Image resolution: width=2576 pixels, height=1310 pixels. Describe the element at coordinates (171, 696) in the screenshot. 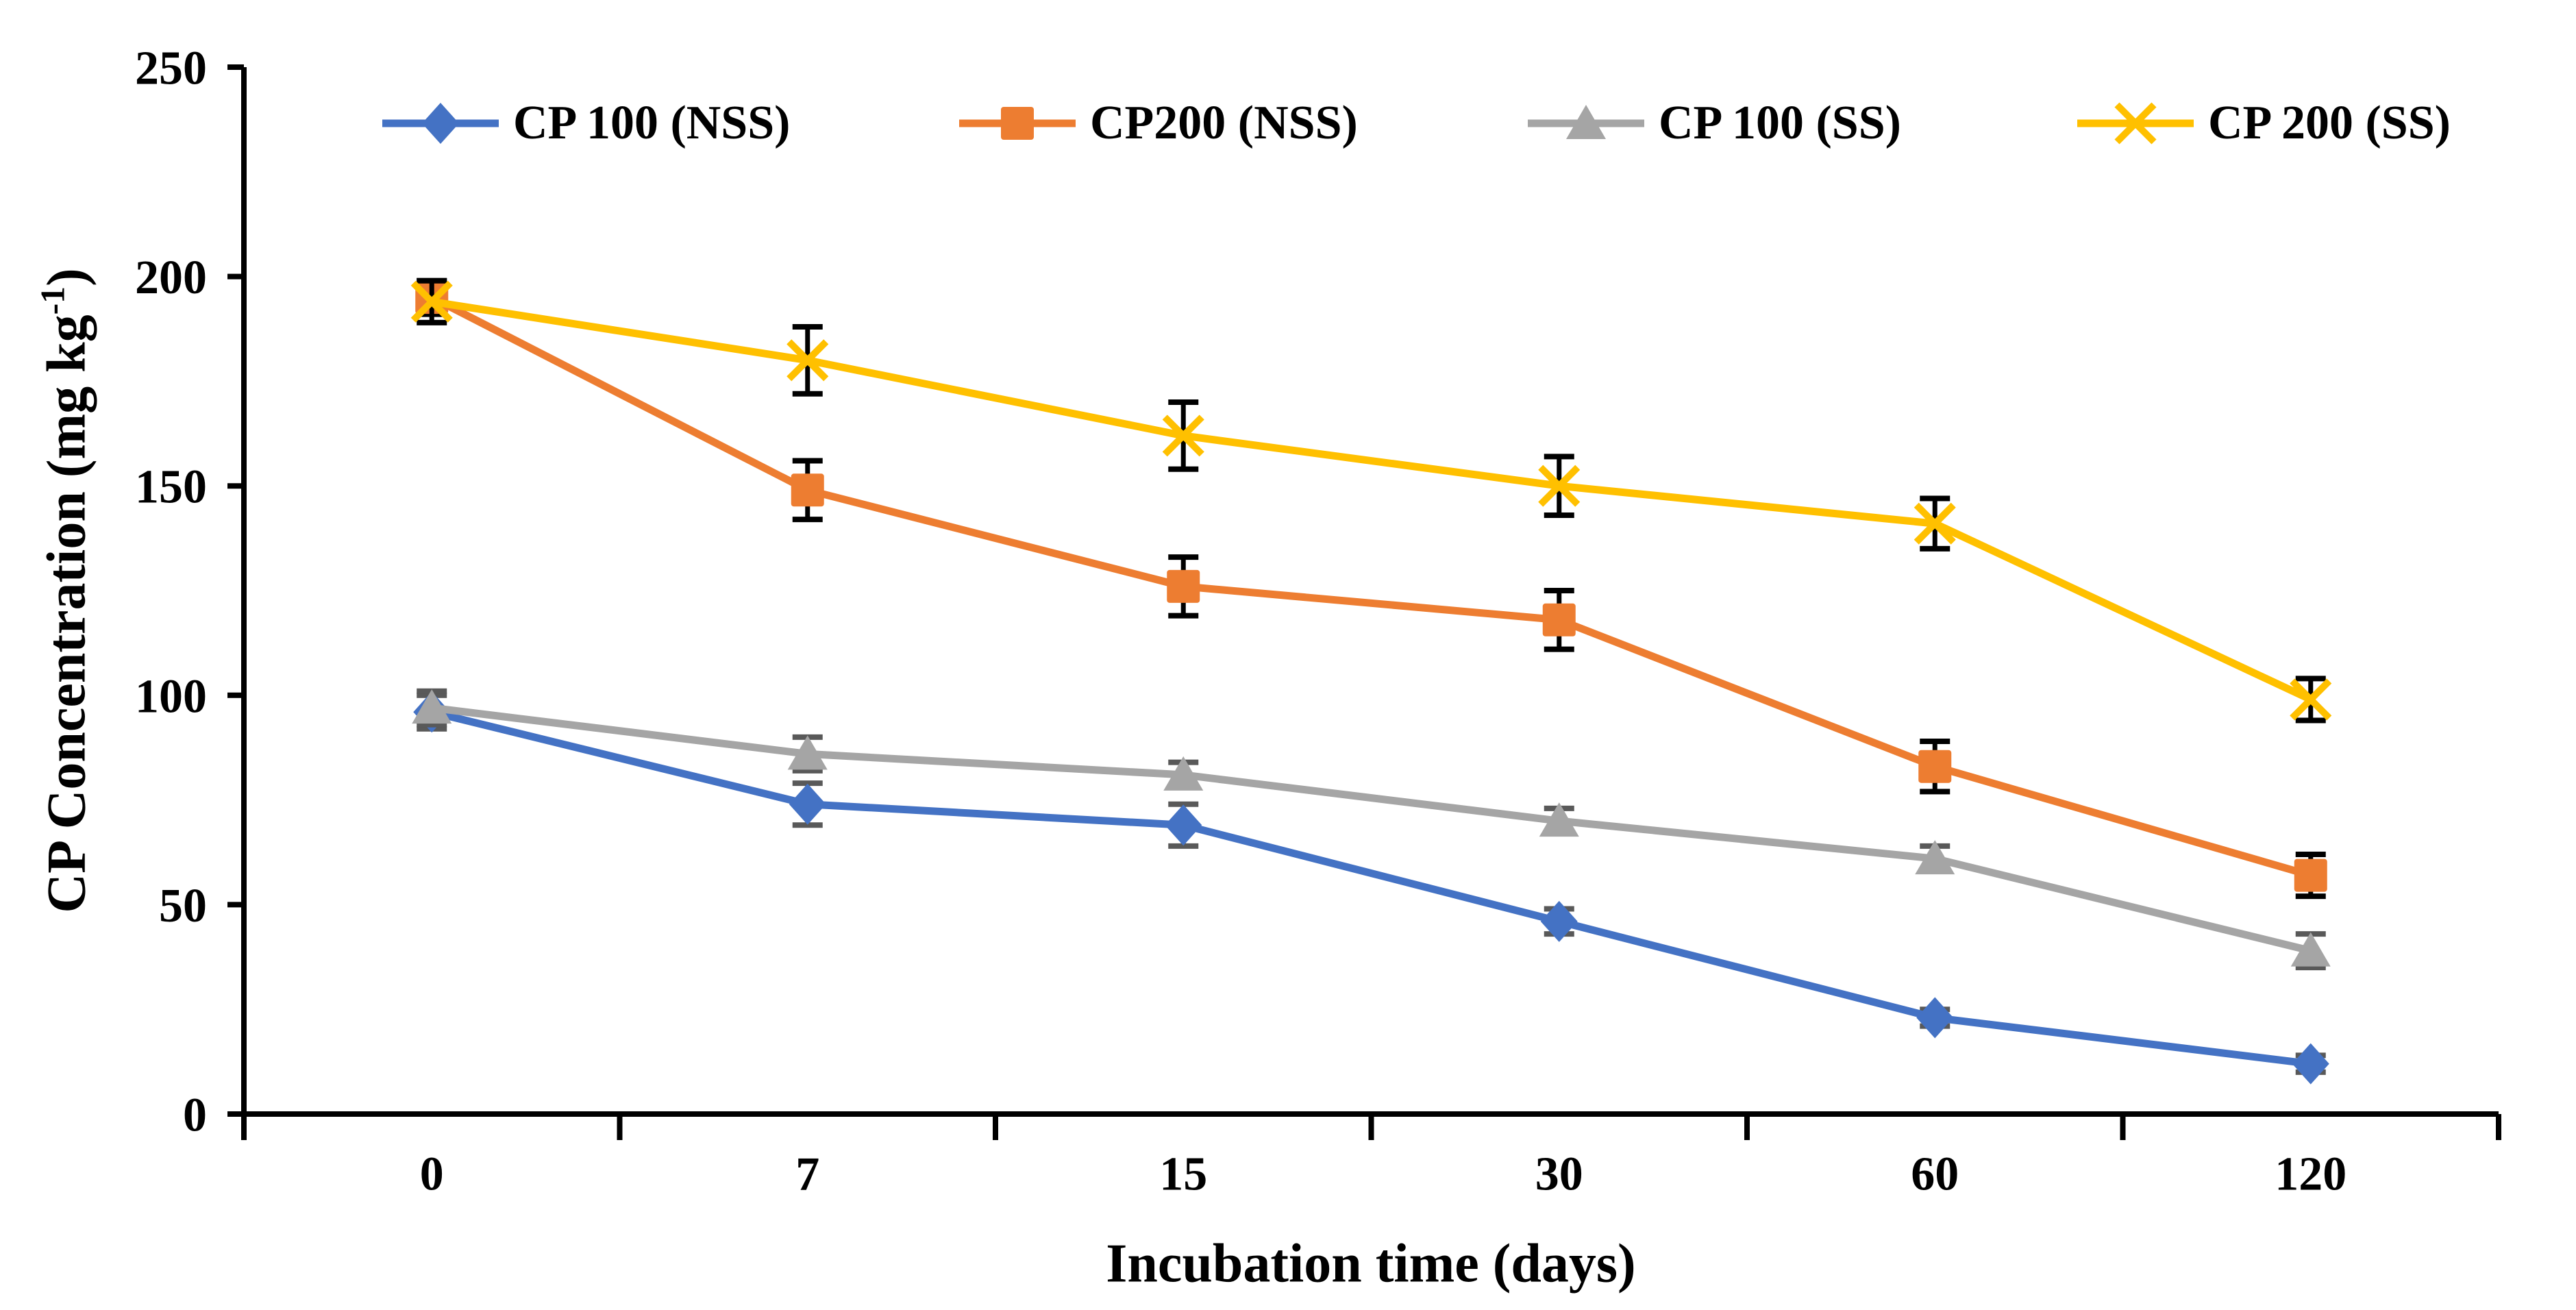

I see `y-tick-label: 100` at that location.